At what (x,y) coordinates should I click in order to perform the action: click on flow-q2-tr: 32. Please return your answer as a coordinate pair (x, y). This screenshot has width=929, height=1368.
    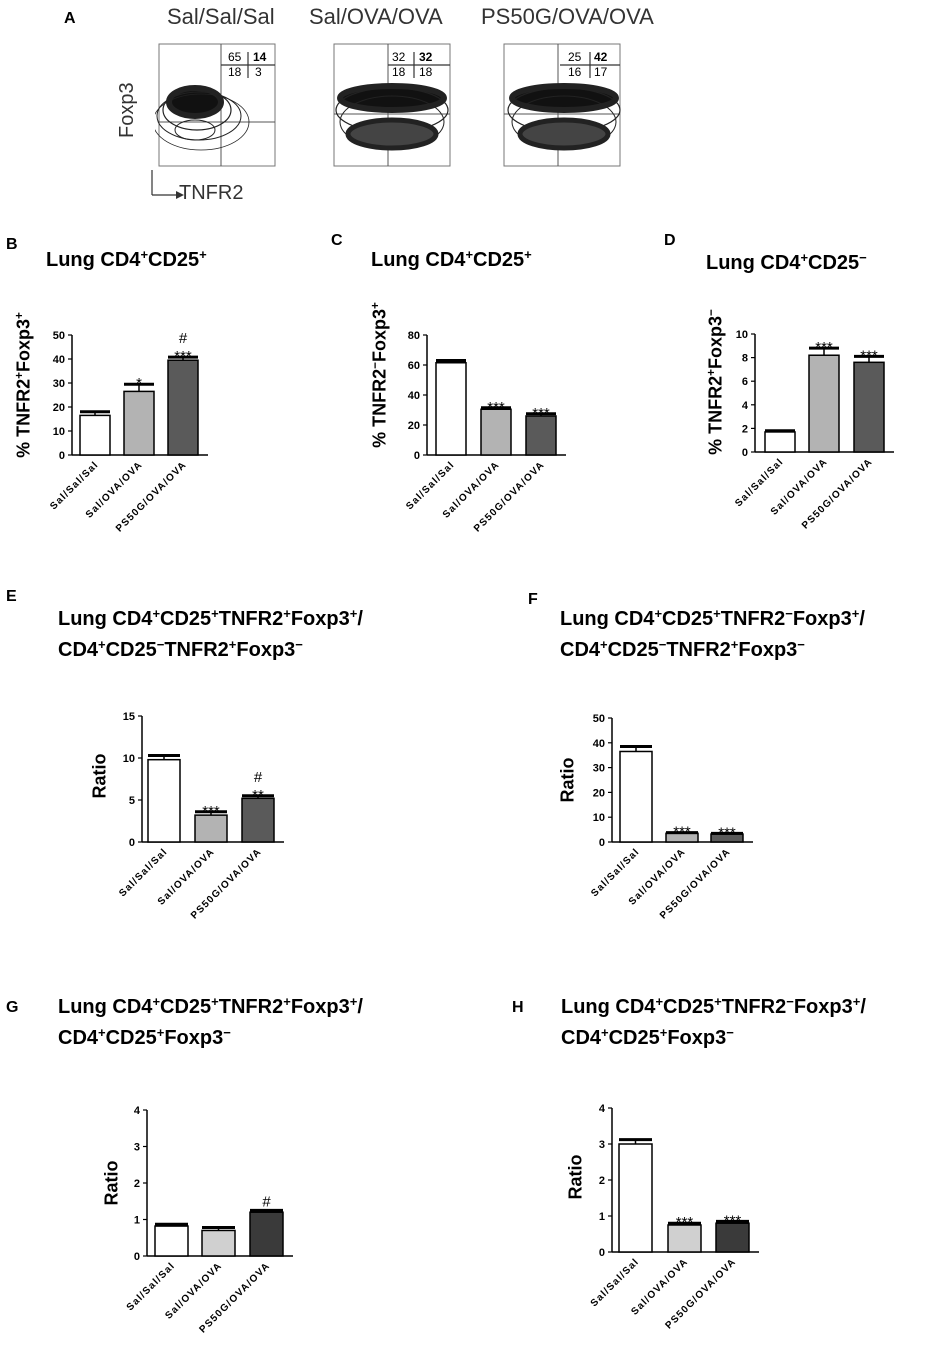
    Looking at the image, I should click on (426, 57).